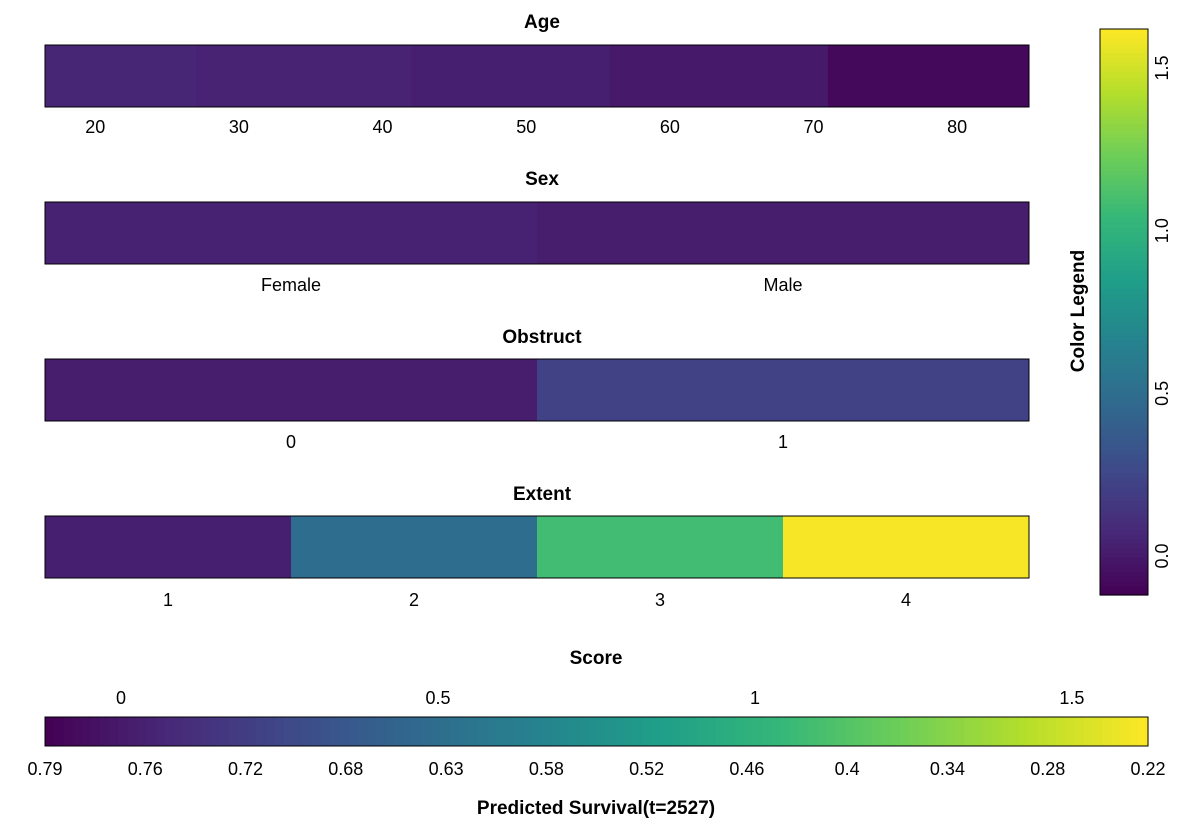 This screenshot has height=831, width=1192. Describe the element at coordinates (814, 127) in the screenshot. I see `tick-label: 70` at that location.